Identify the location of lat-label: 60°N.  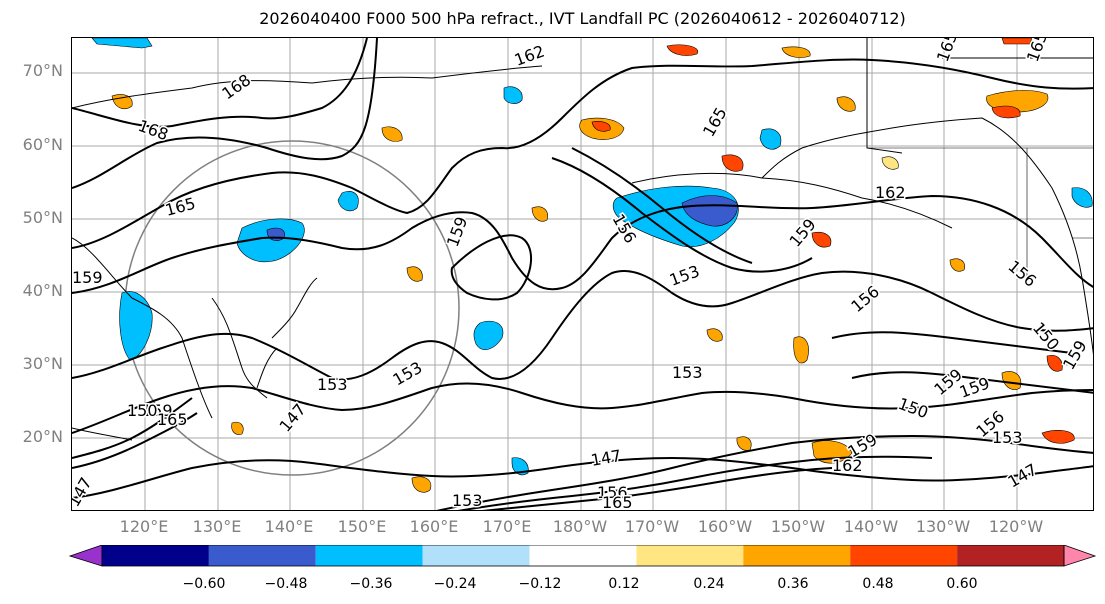
(42, 144).